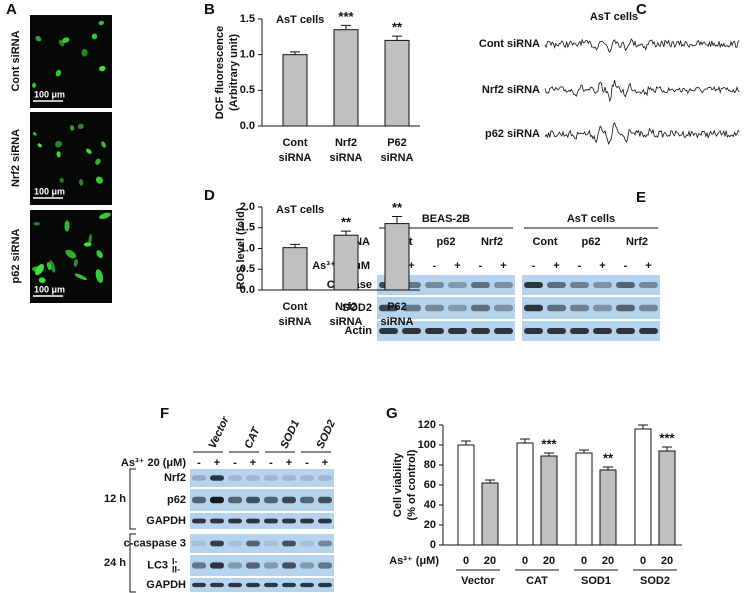  Describe the element at coordinates (397, 143) in the screenshot. I see `x-tick-label: P62` at that location.